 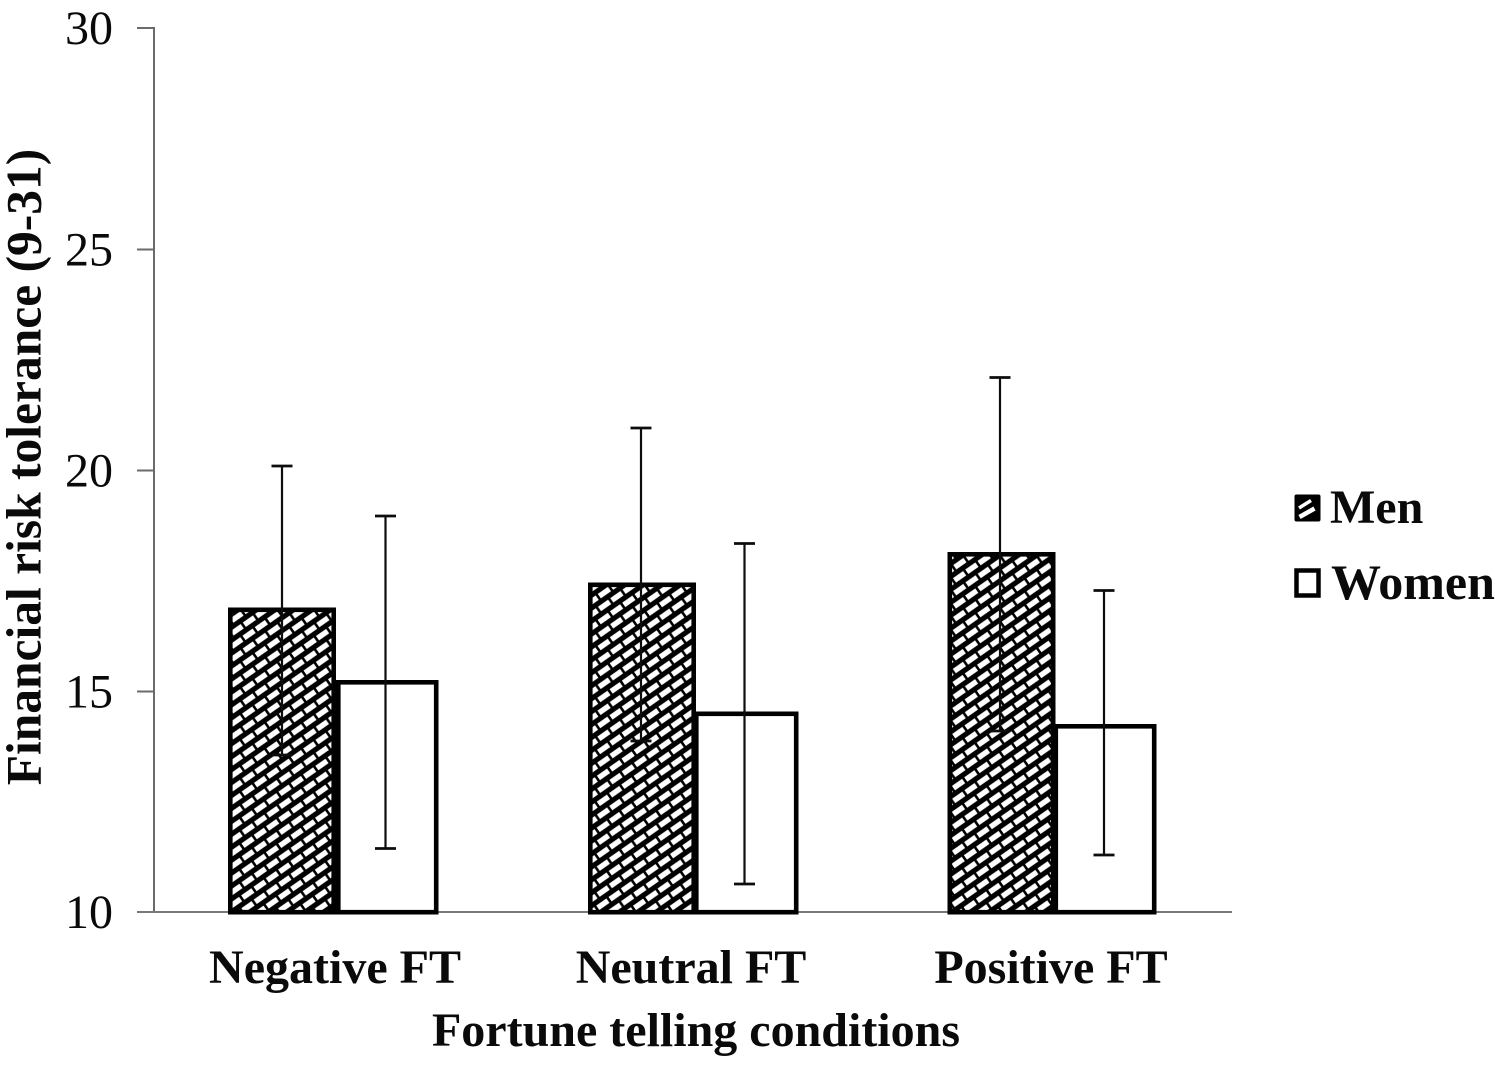 I want to click on svg-text: Women, so click(x=1413, y=582).